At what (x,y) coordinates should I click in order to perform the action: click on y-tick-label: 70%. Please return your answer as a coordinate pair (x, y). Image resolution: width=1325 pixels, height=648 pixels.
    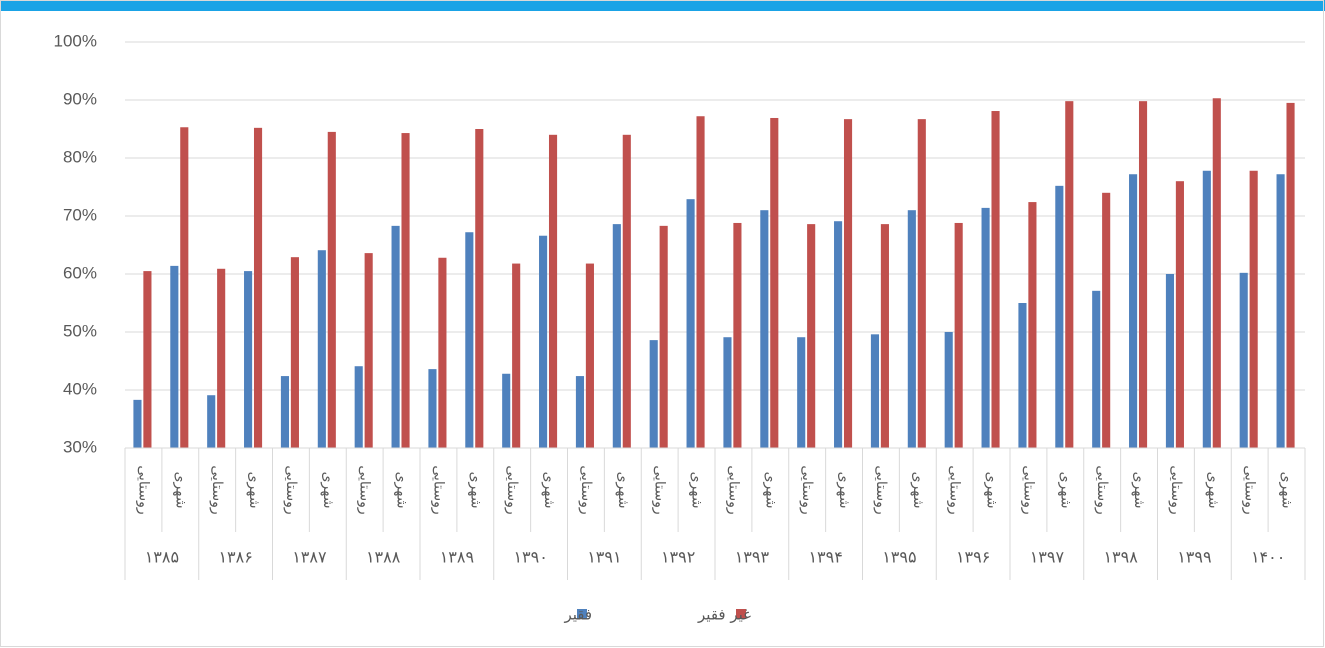
    Looking at the image, I should click on (80, 214).